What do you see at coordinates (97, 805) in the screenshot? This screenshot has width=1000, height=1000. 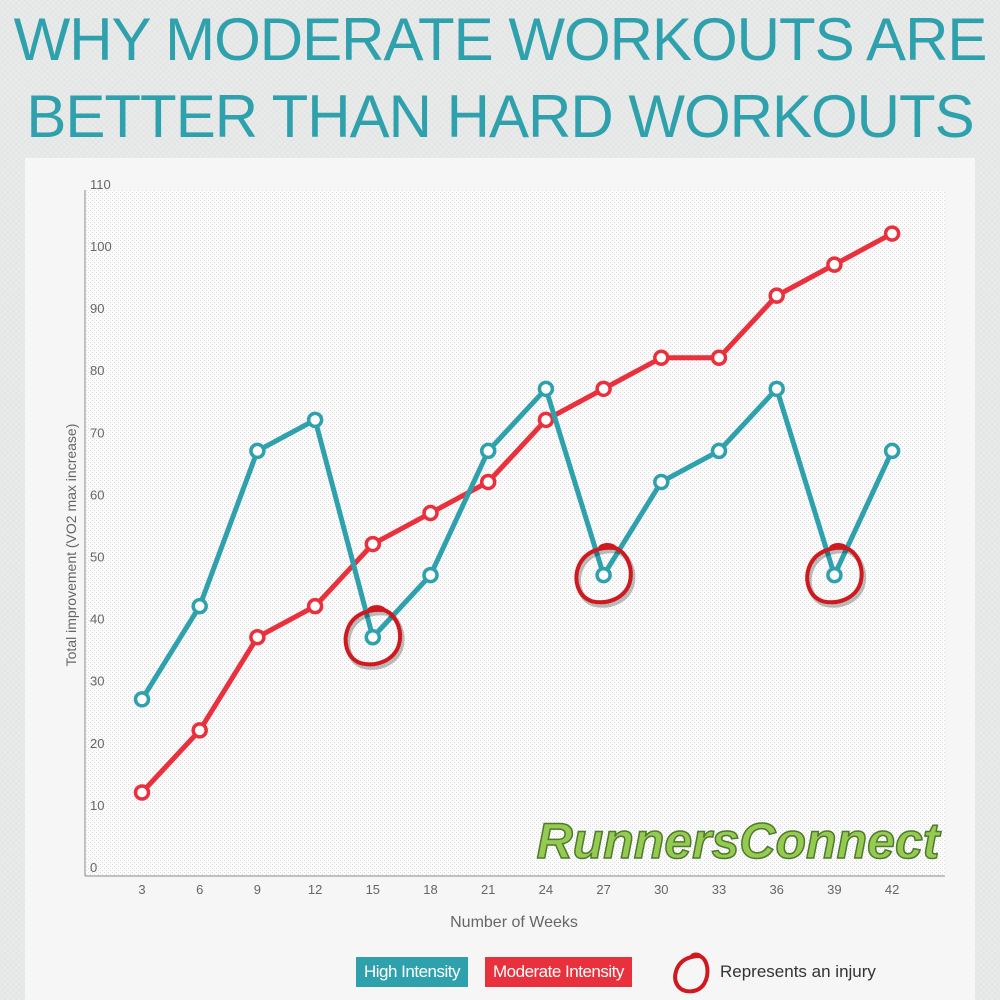 I see `y-tick-label: 10` at bounding box center [97, 805].